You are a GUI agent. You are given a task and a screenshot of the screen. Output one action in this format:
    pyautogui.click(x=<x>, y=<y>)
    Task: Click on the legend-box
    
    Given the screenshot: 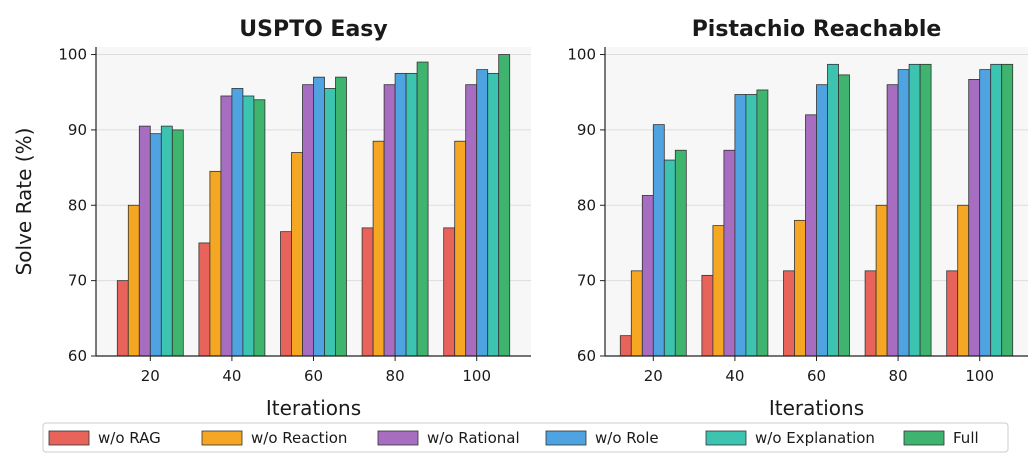 What is the action you would take?
    pyautogui.click(x=525, y=437)
    